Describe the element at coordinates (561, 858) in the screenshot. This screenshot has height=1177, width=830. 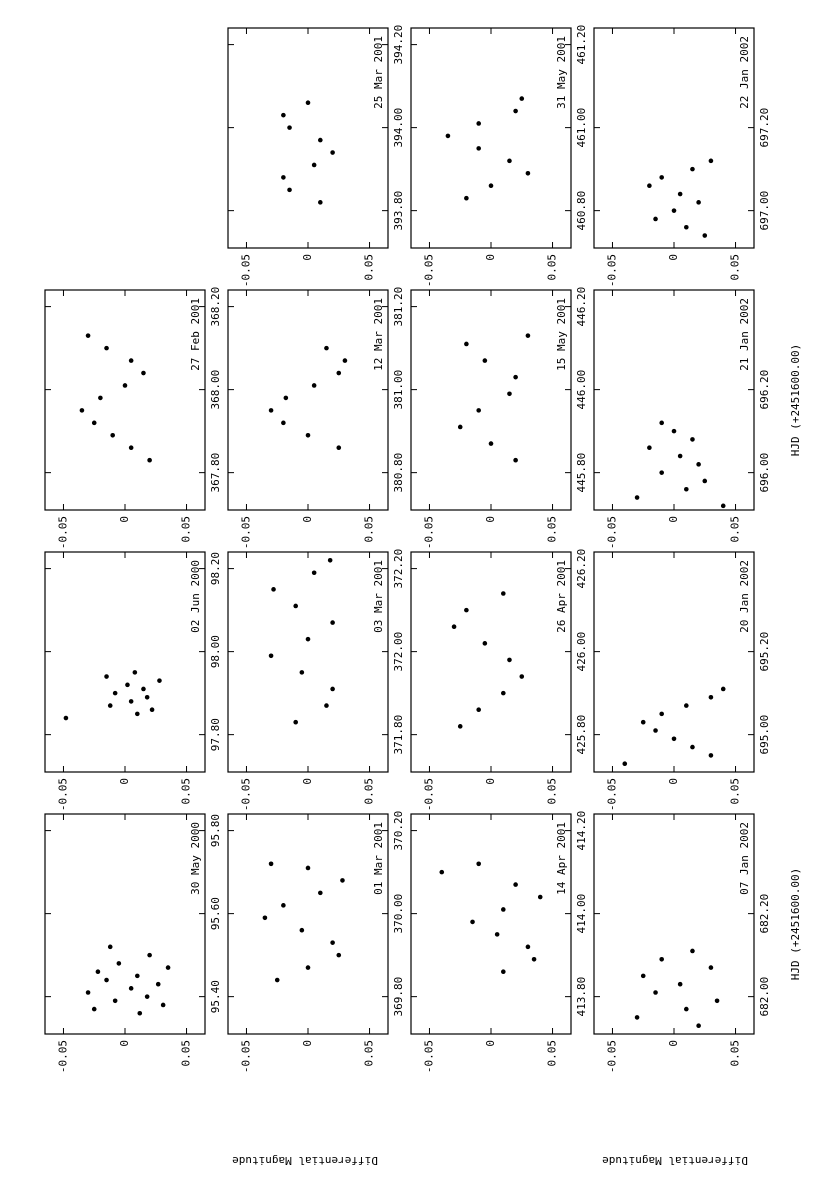
I see `panel-date: 14 Apr 2001` at that location.